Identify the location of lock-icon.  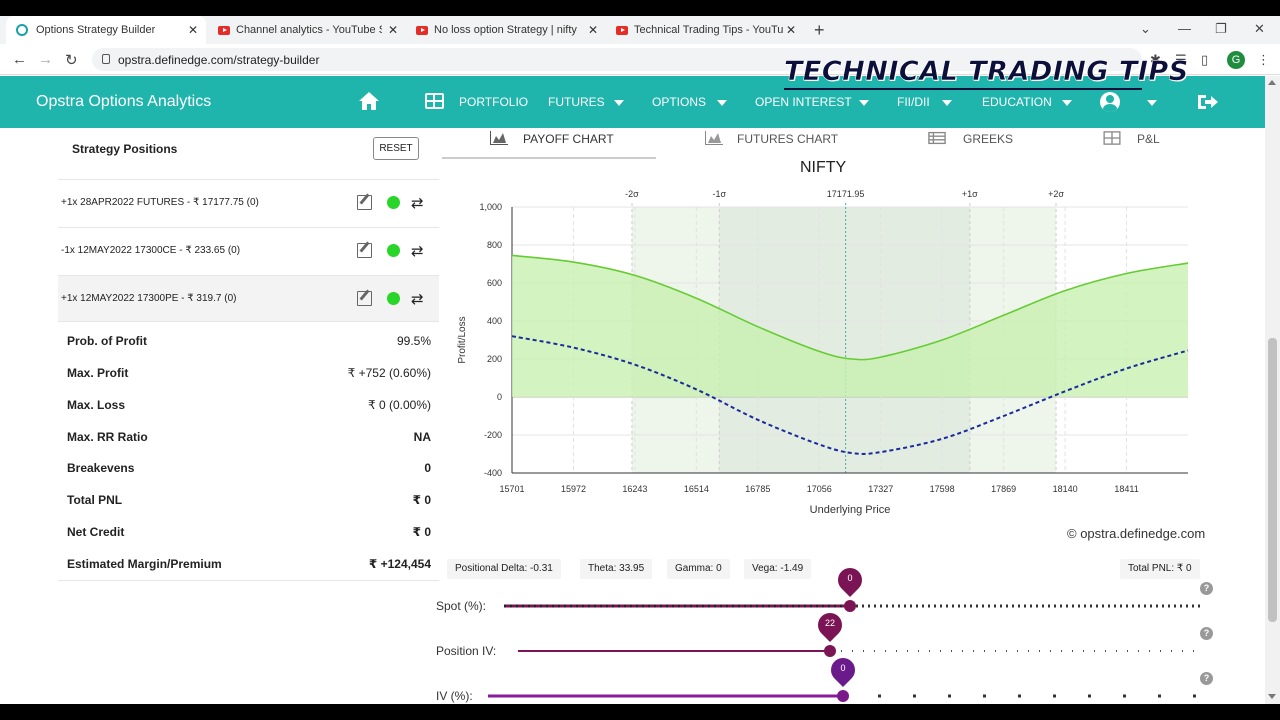
(106, 59).